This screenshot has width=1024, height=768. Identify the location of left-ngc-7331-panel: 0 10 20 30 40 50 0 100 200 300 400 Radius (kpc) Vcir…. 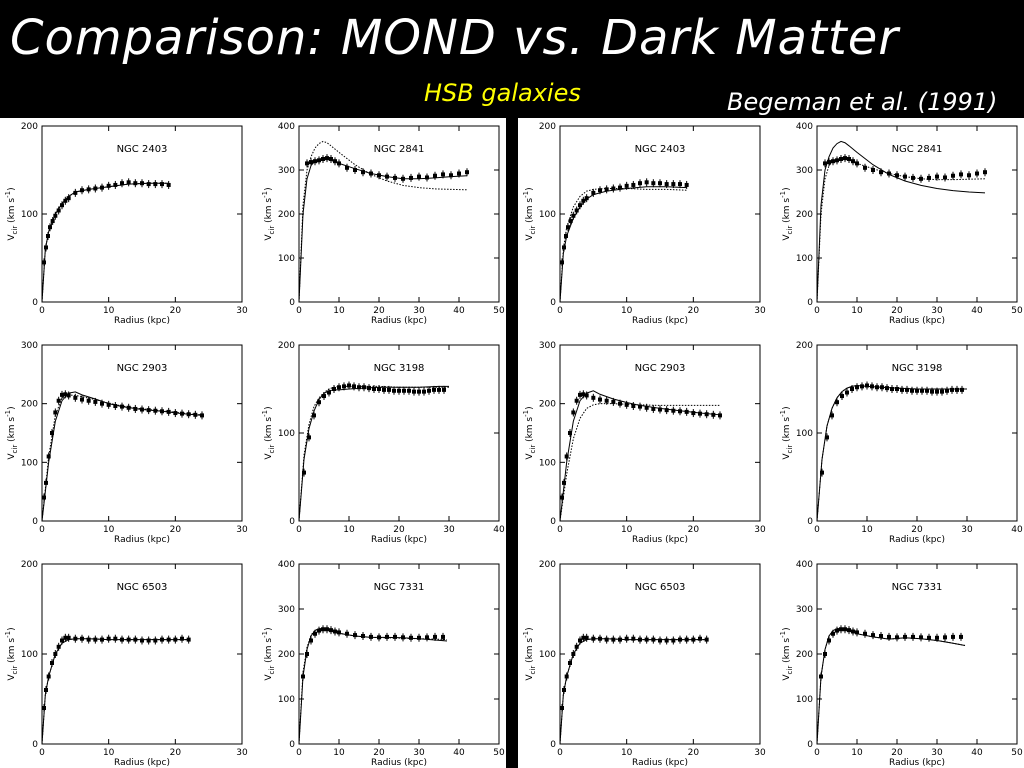
(383, 664).